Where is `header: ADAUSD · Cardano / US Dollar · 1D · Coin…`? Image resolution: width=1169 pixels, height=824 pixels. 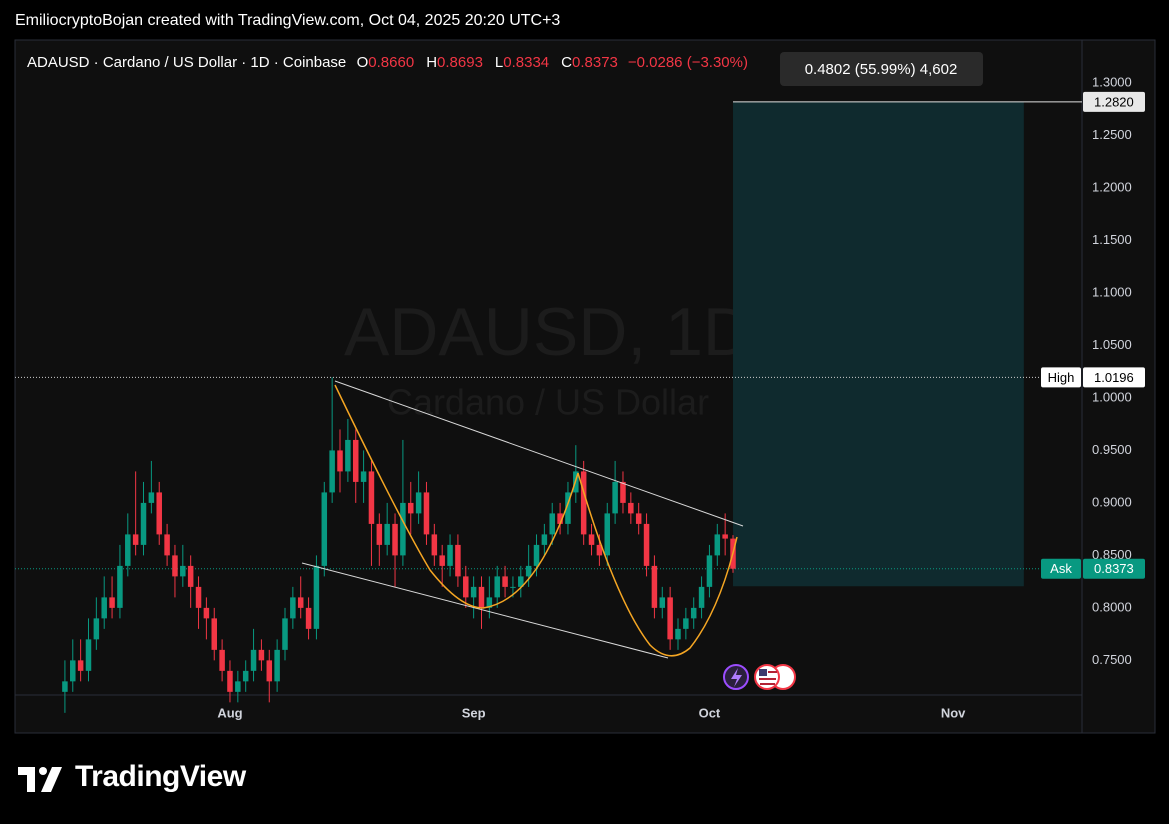
header: ADAUSD · Cardano / US Dollar · 1D · Coin… is located at coordinates (392, 62).